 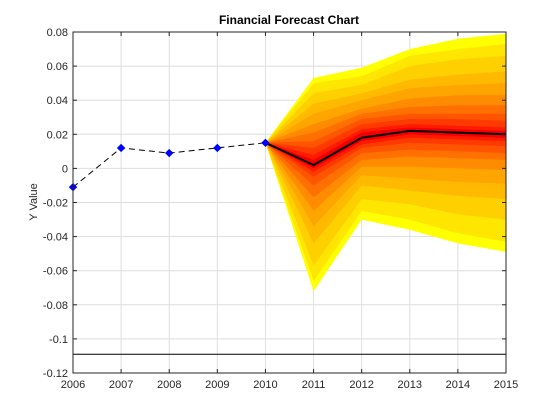 I want to click on x-tick-label: 2012, so click(x=361, y=385).